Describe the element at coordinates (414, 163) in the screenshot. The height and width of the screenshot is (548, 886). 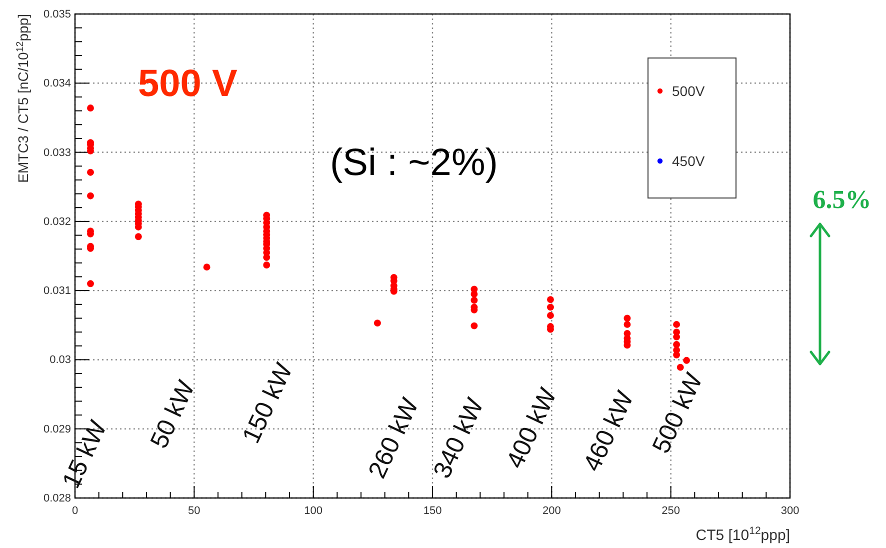
I see `annotation: (Si : ~2%)` at that location.